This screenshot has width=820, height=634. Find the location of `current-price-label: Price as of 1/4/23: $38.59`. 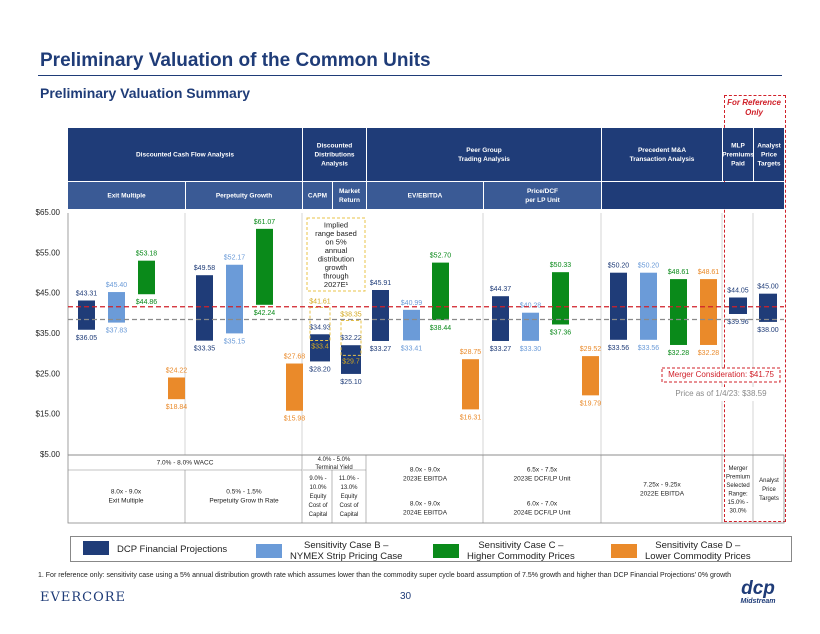

current-price-label: Price as of 1/4/23: $38.59 is located at coordinates (721, 393).